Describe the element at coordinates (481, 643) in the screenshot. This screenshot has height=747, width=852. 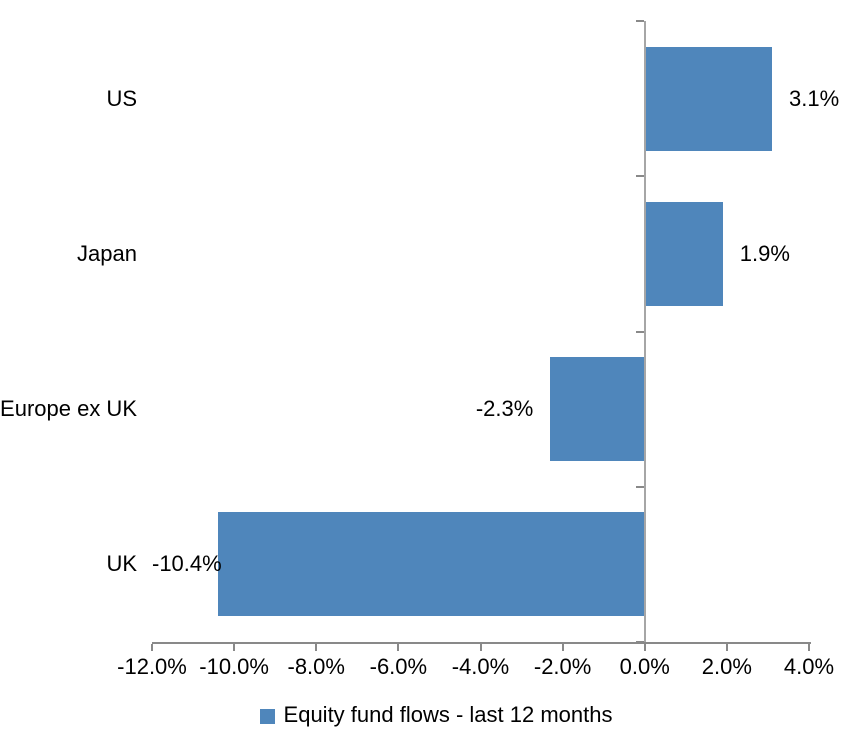
I see `x-axis-line` at that location.